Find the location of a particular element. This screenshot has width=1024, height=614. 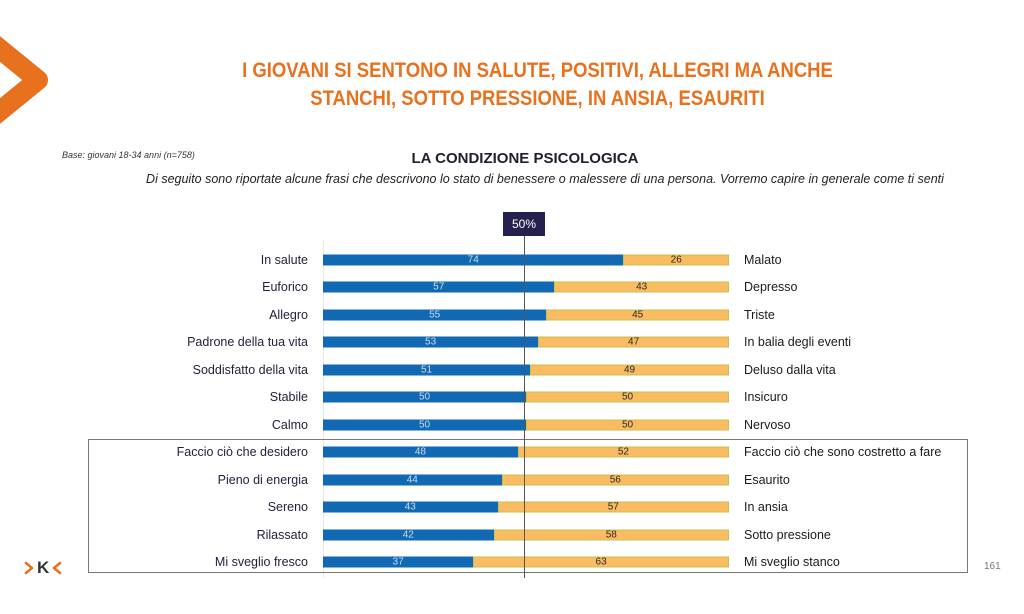

data-label-negative: 45 is located at coordinates (638, 315).